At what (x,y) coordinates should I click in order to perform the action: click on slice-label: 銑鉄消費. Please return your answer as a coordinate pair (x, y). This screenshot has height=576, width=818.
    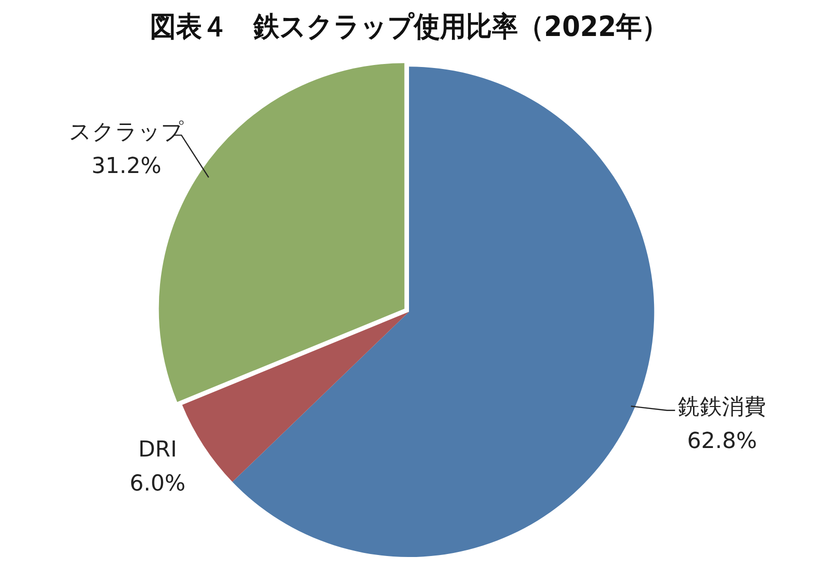
    Looking at the image, I should click on (722, 407).